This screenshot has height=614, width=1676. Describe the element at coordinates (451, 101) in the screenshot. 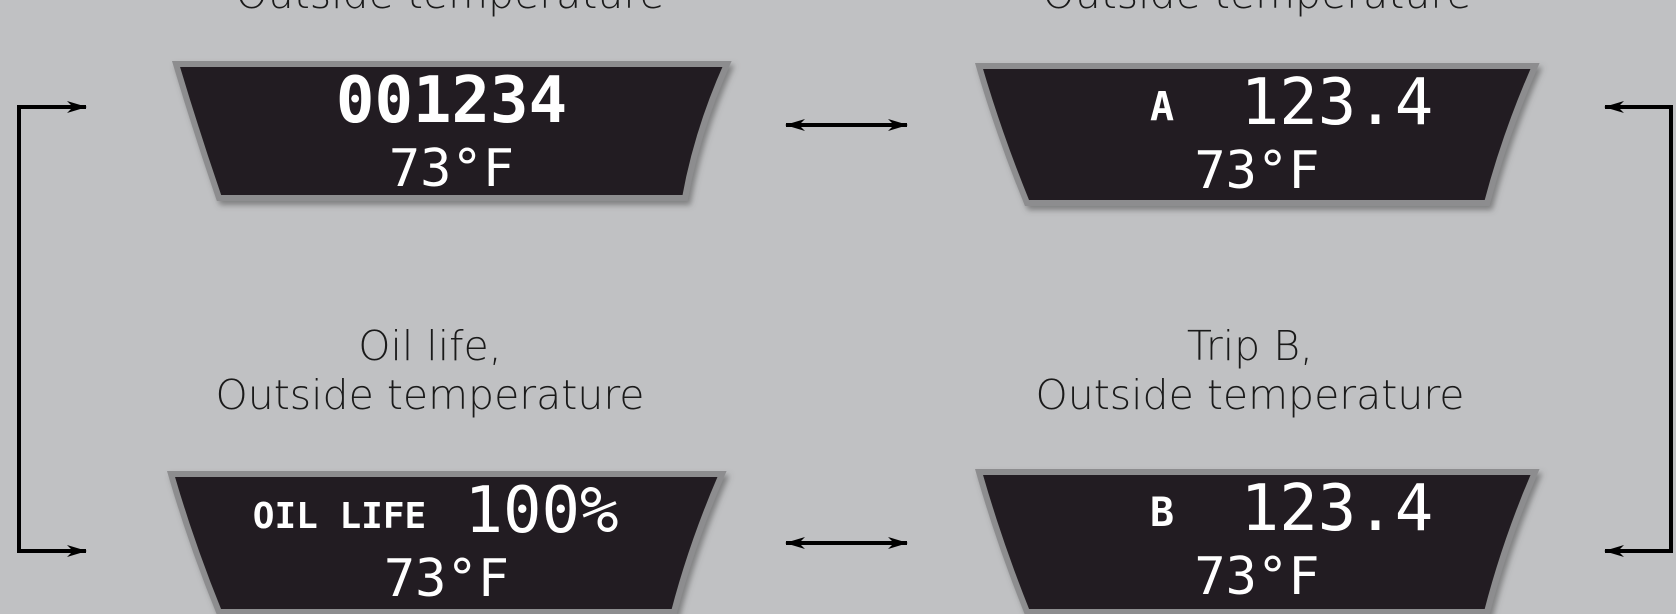

I see `display-value: 001234` at that location.